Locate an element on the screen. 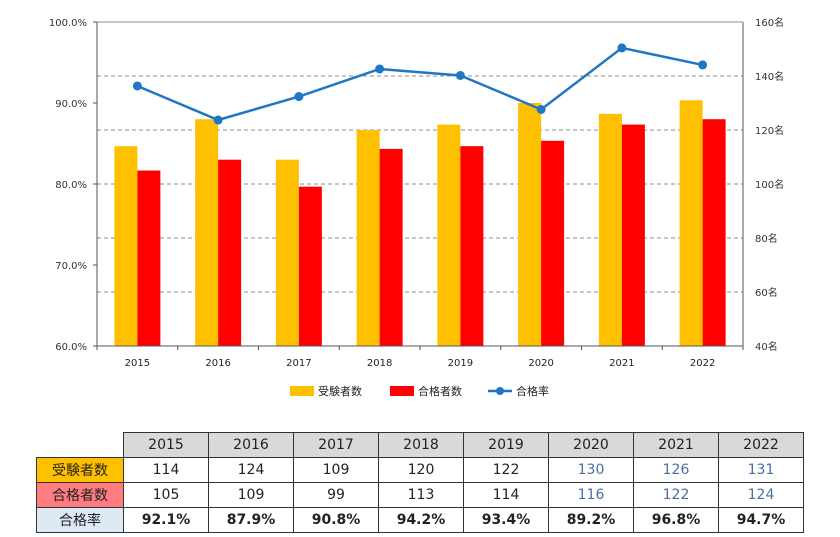  right-axis-tick-label: 60名 is located at coordinates (766, 292).